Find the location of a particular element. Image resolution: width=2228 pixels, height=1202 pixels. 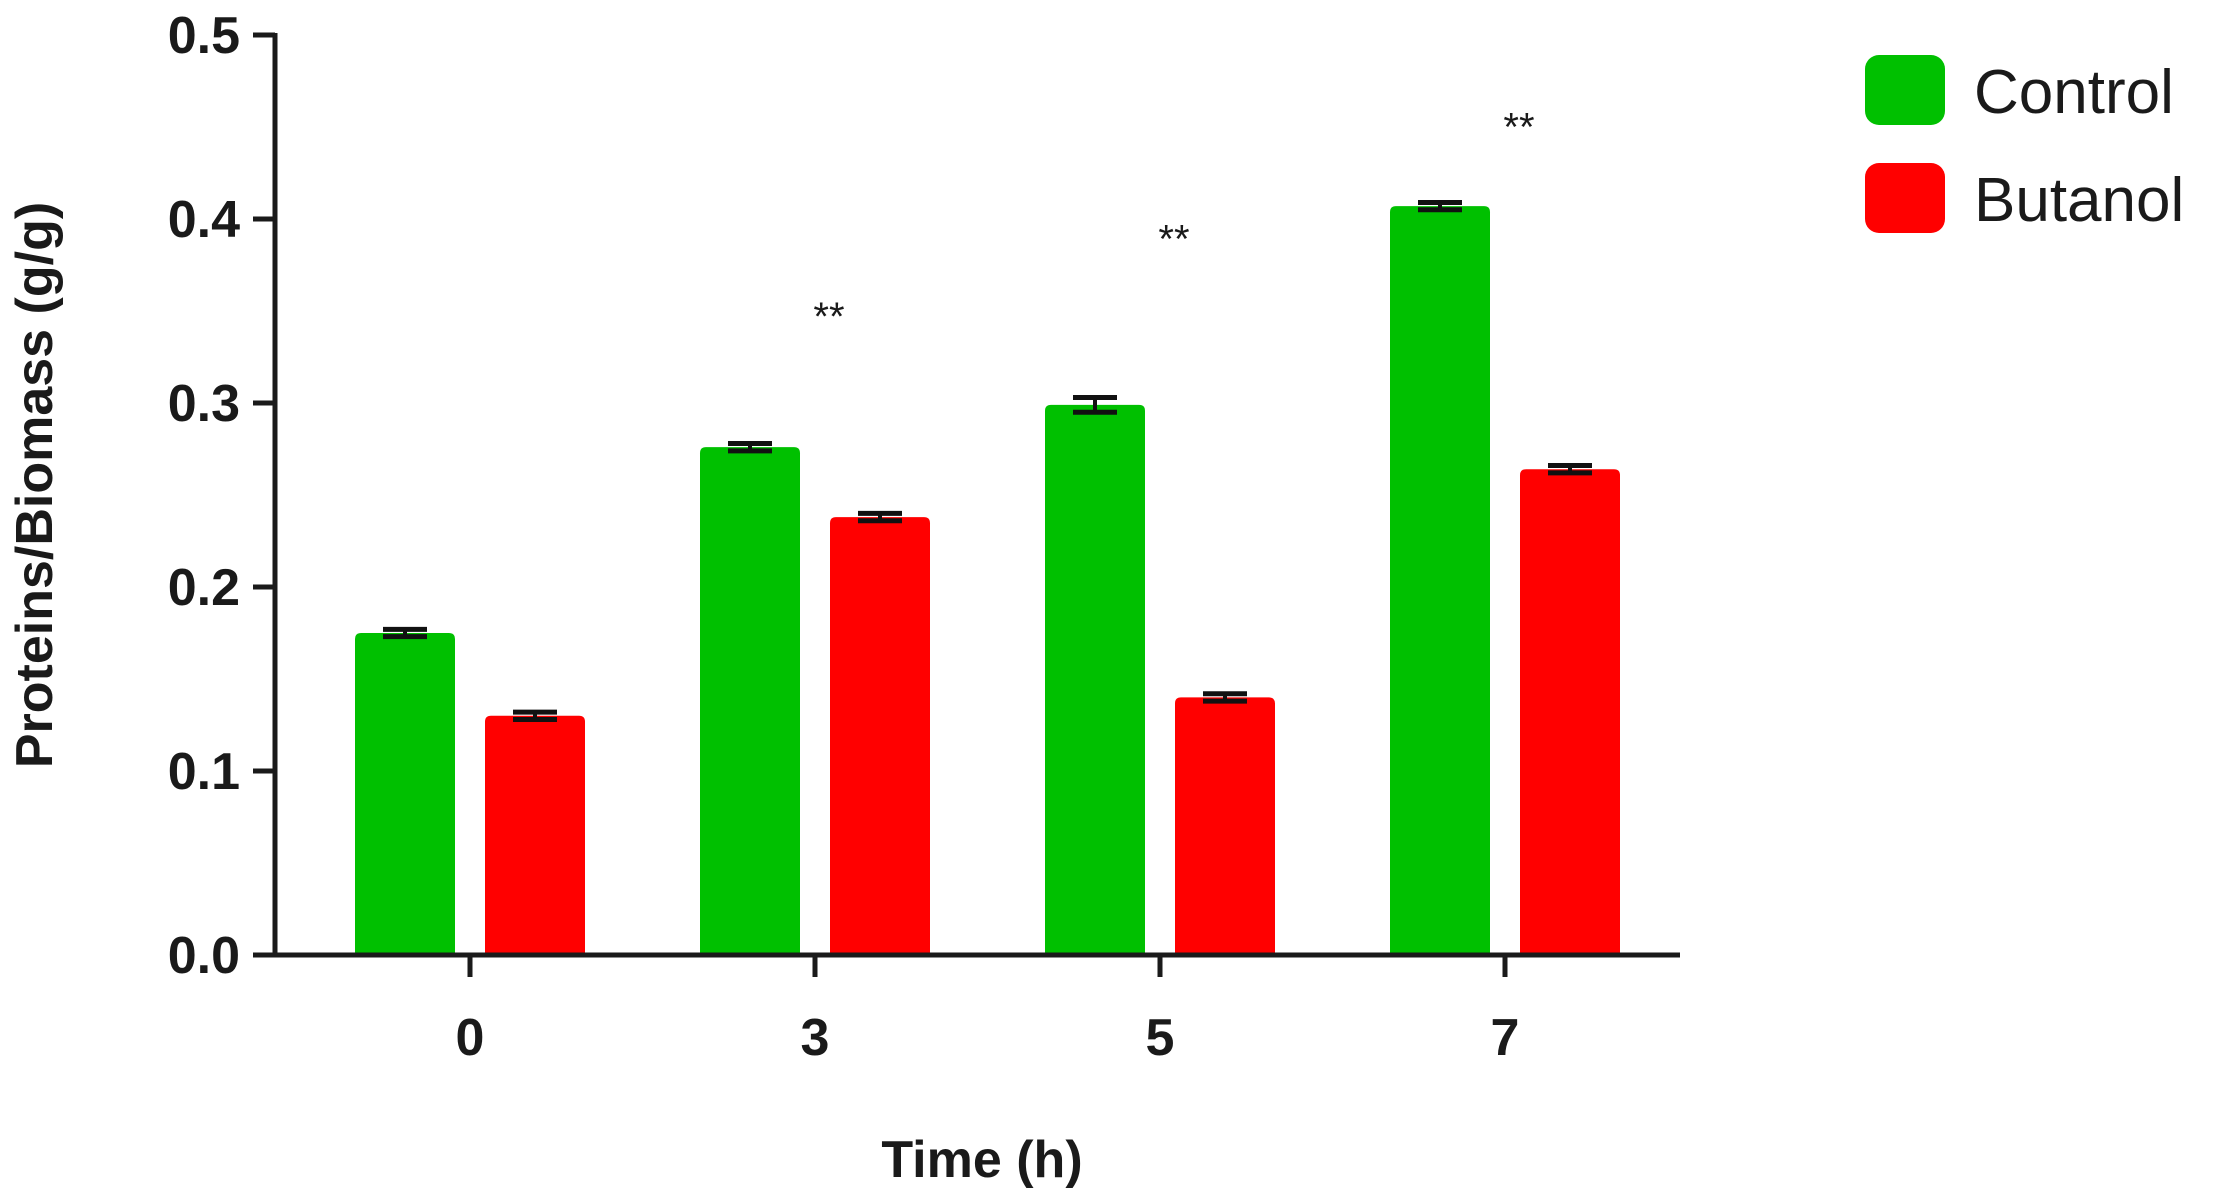

legend-item-control: Control is located at coordinates (2019, 91).